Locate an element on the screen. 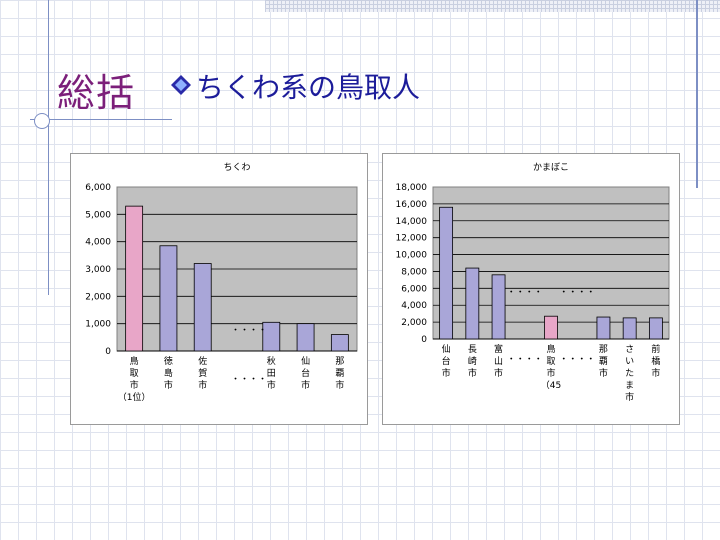 This screenshot has width=720, height=540. y-tick-label: 18,000 is located at coordinates (412, 188).